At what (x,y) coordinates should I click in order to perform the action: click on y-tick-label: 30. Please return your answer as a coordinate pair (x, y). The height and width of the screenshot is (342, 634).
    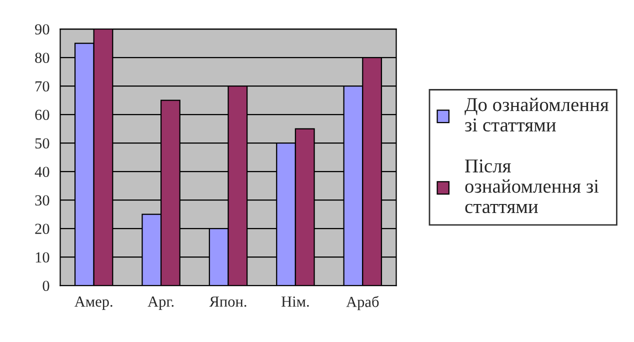
    Looking at the image, I should click on (42, 200).